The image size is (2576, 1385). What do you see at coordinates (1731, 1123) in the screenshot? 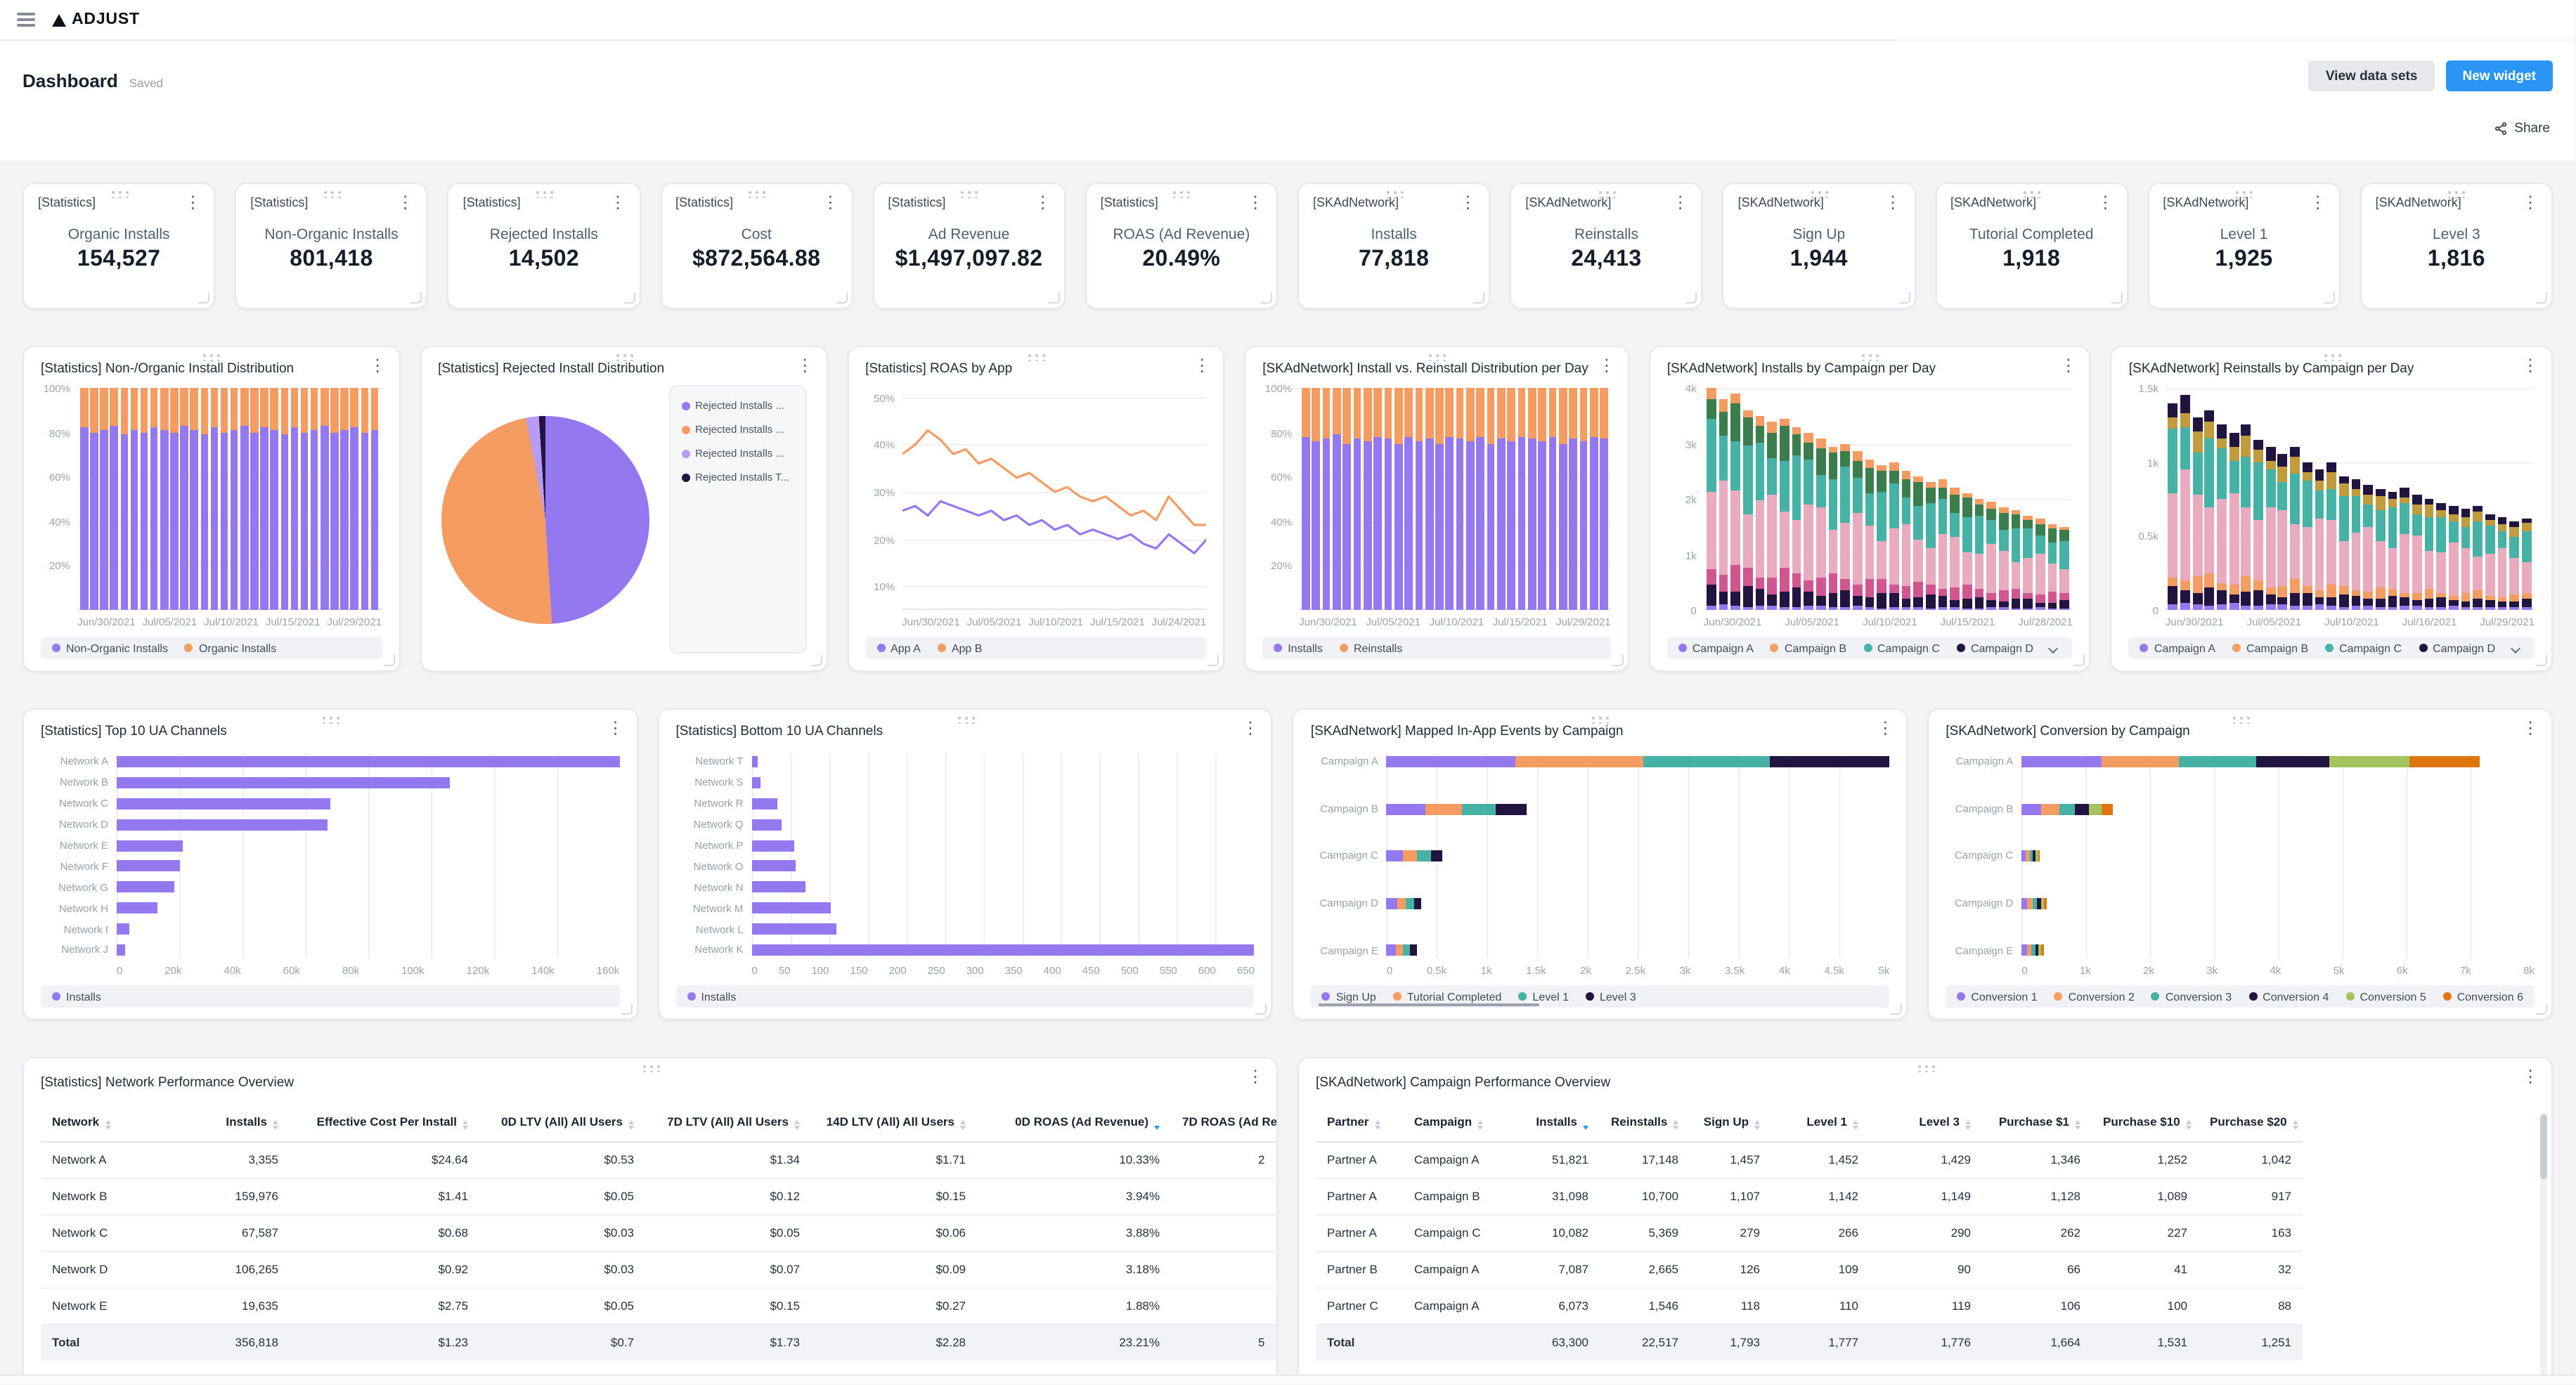
I see `column-header: Sign Up` at bounding box center [1731, 1123].